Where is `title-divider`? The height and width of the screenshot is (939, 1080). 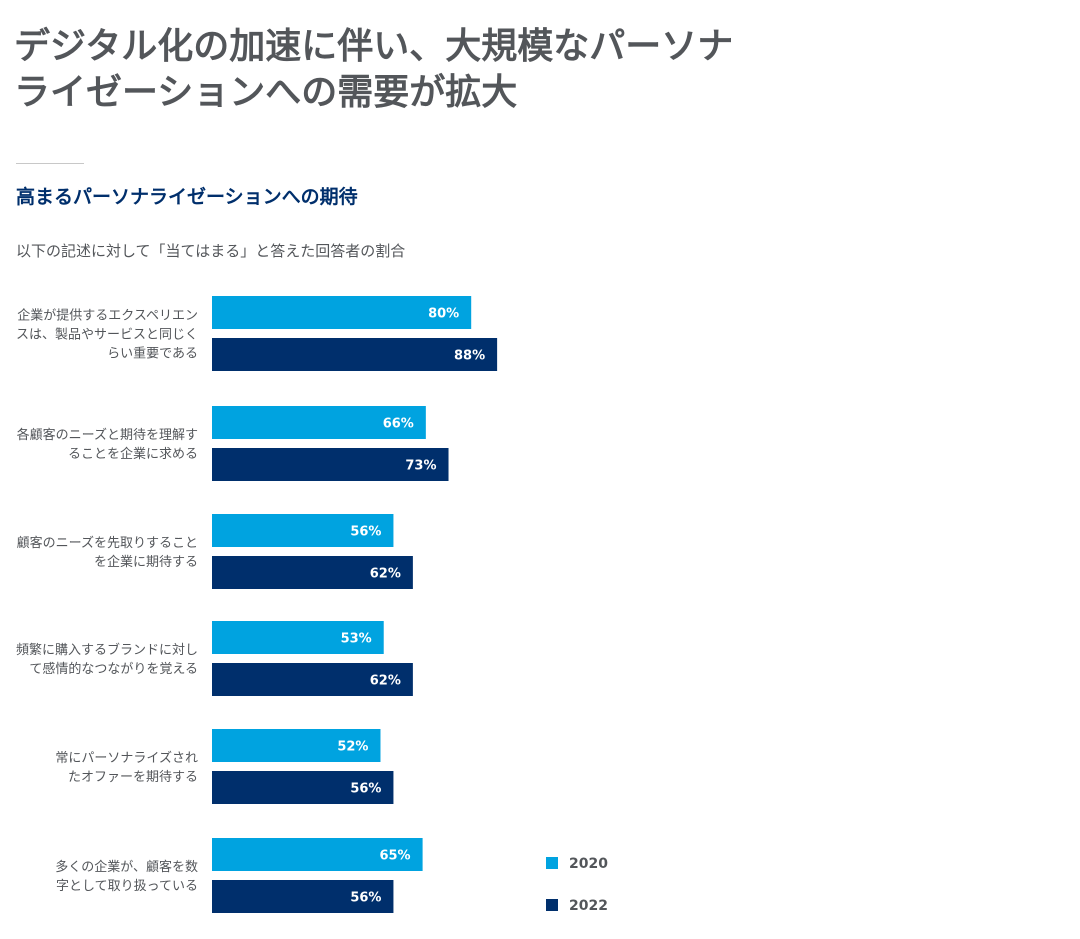 title-divider is located at coordinates (50, 163).